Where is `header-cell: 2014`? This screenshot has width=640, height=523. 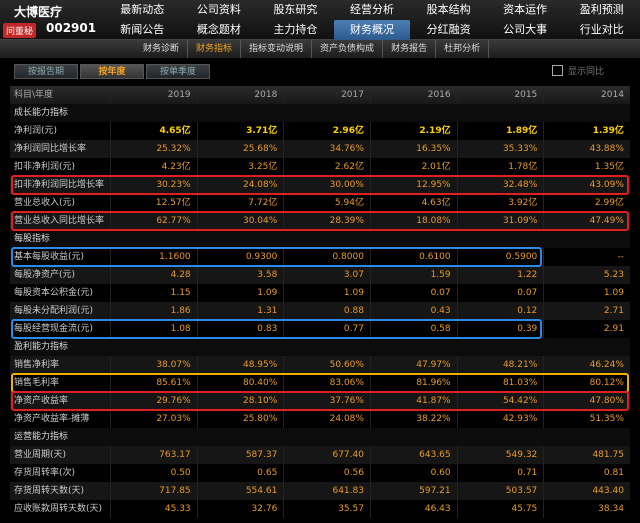 header-cell: 2014 is located at coordinates (586, 95).